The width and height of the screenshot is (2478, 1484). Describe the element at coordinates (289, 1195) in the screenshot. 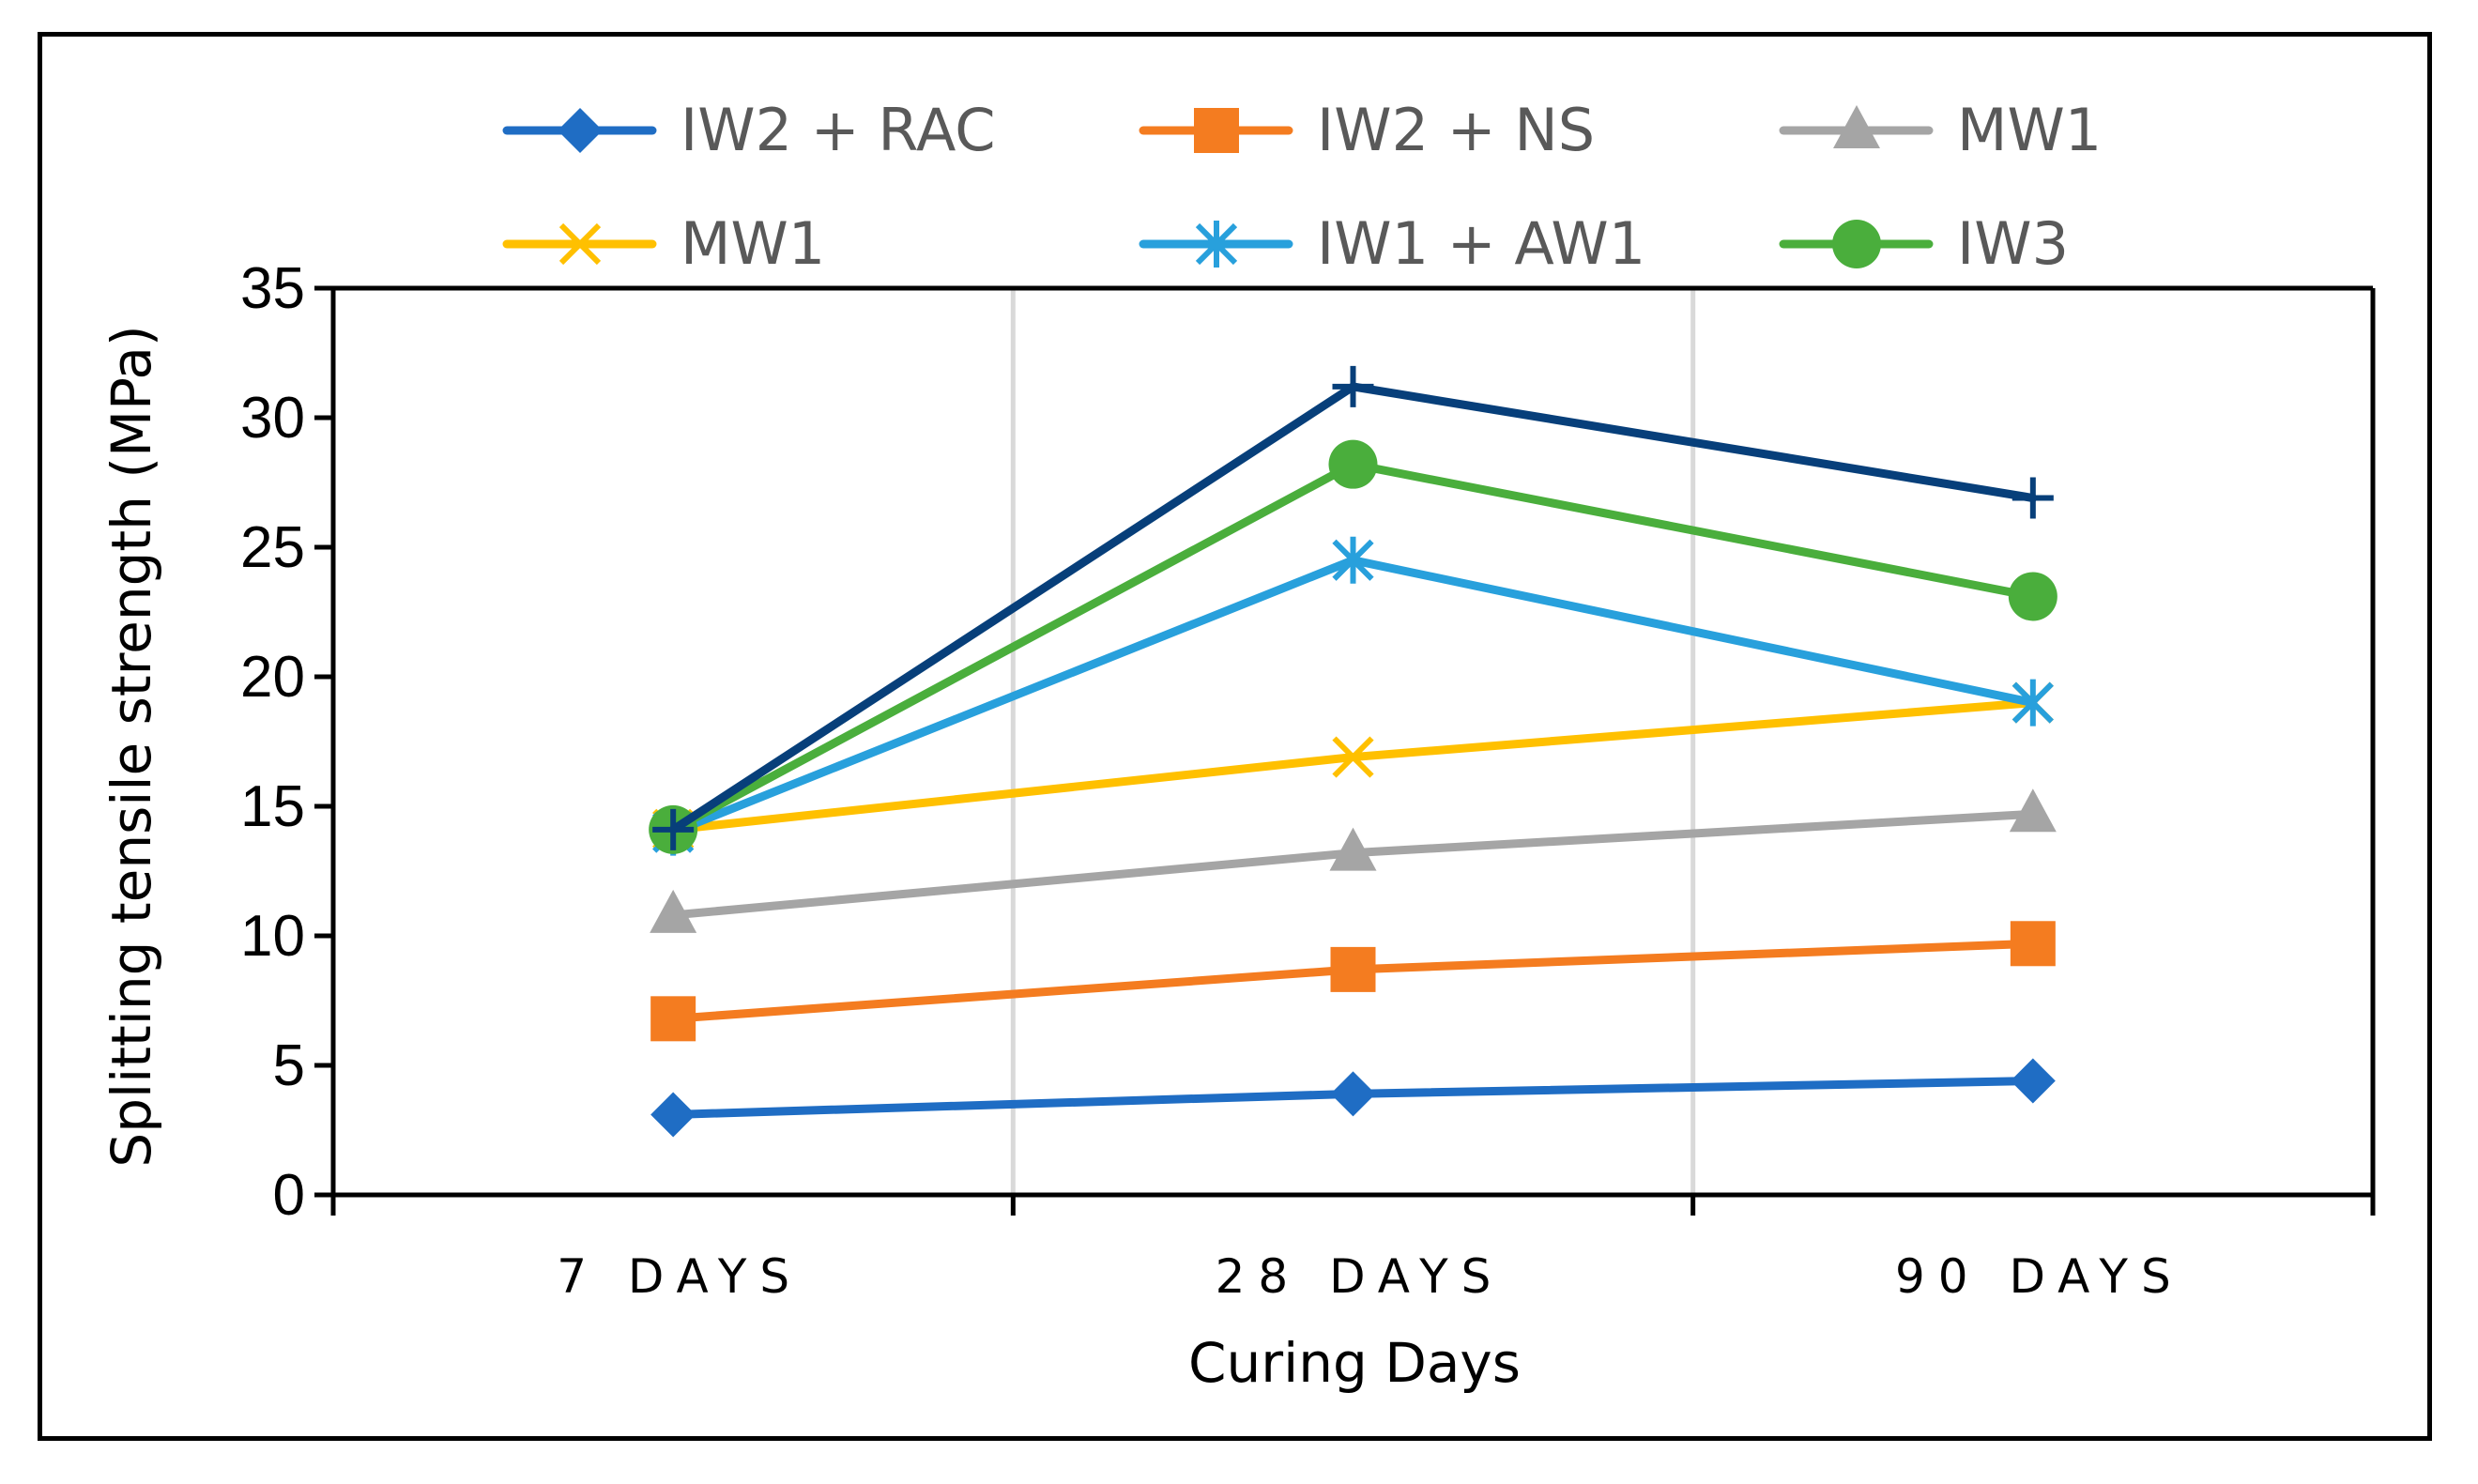

I see `y-tick-label: 0` at that location.